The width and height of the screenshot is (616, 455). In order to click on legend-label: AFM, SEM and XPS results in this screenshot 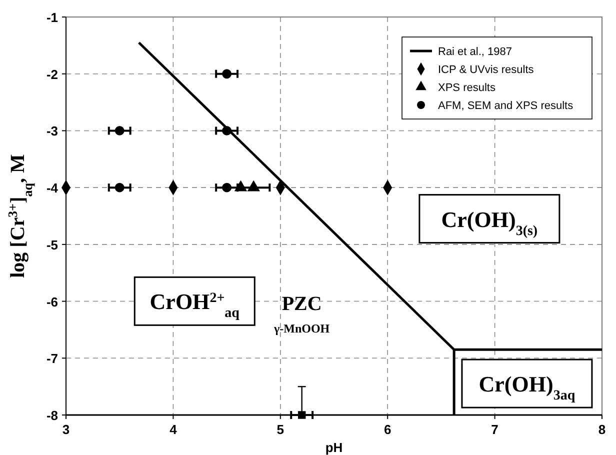, I will do `click(506, 106)`.